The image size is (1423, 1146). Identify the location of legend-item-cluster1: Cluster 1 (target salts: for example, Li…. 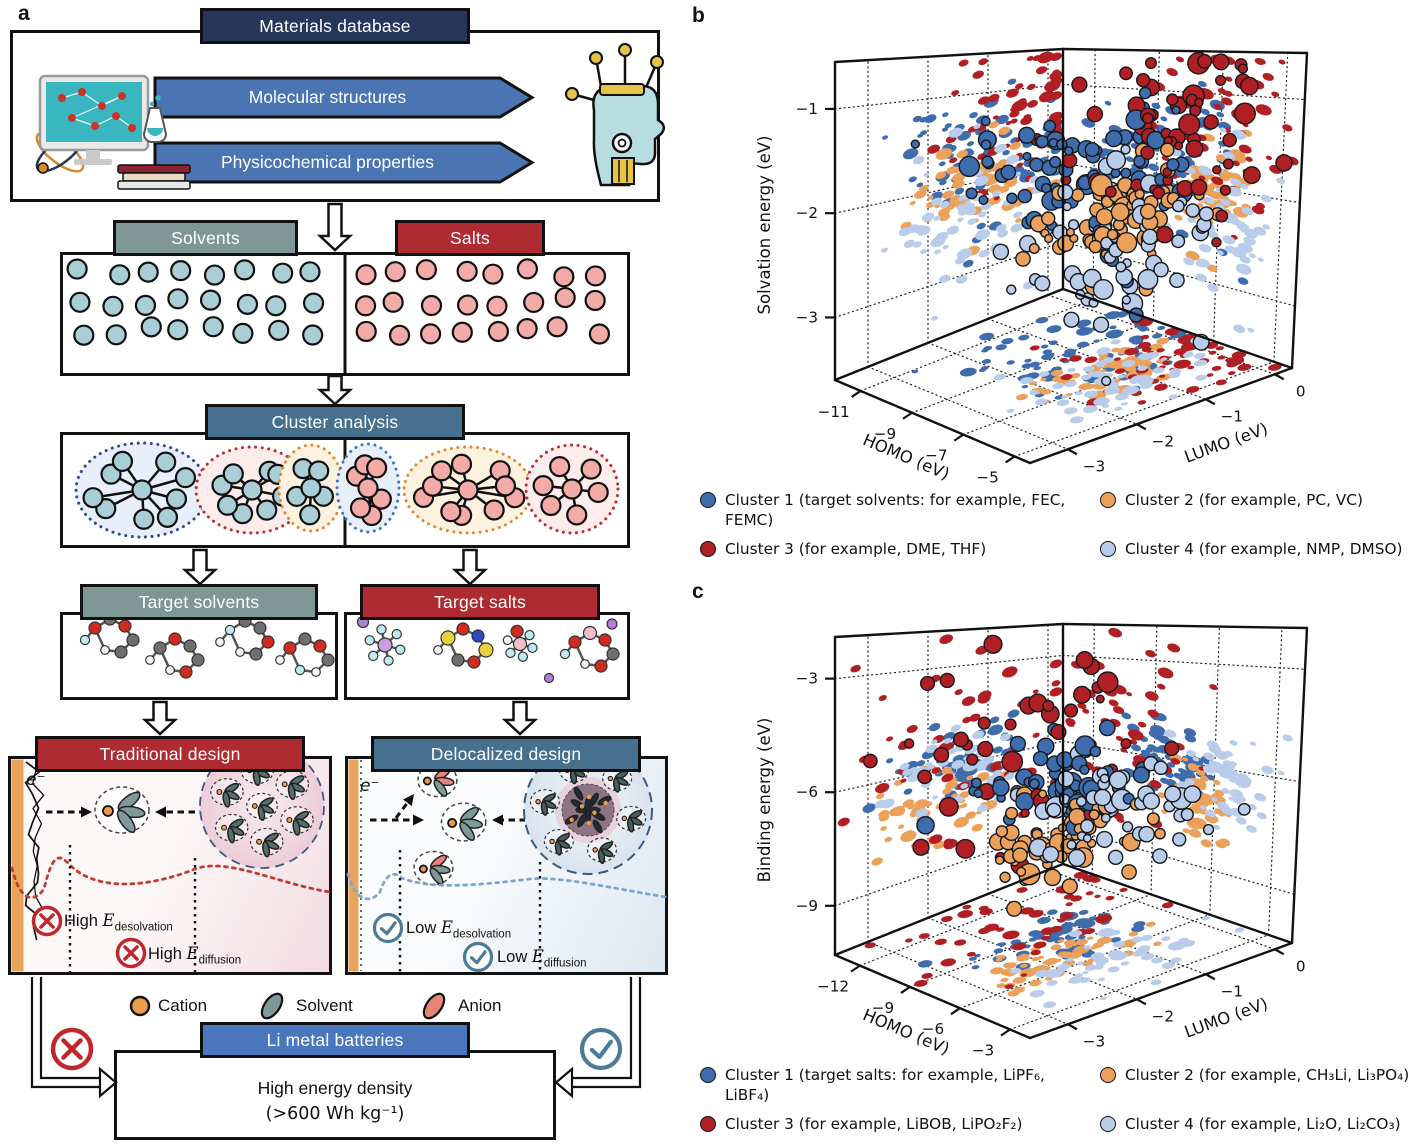
(894, 1085).